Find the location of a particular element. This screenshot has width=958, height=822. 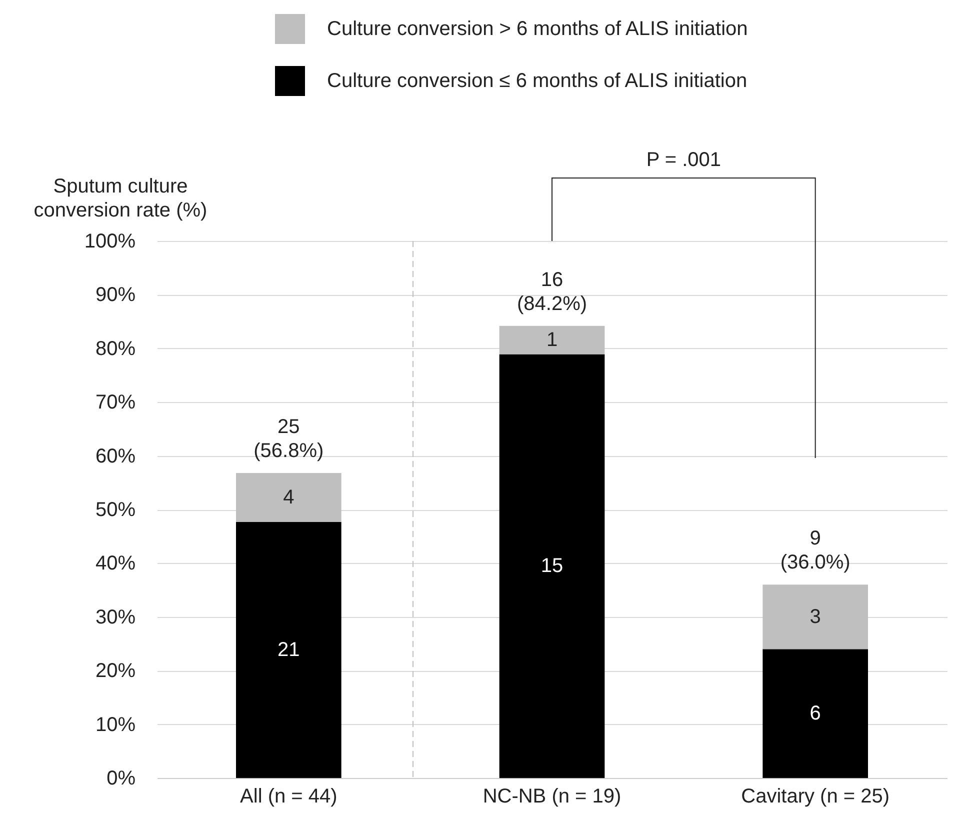

y-tick-label: 80% is located at coordinates (115, 349).